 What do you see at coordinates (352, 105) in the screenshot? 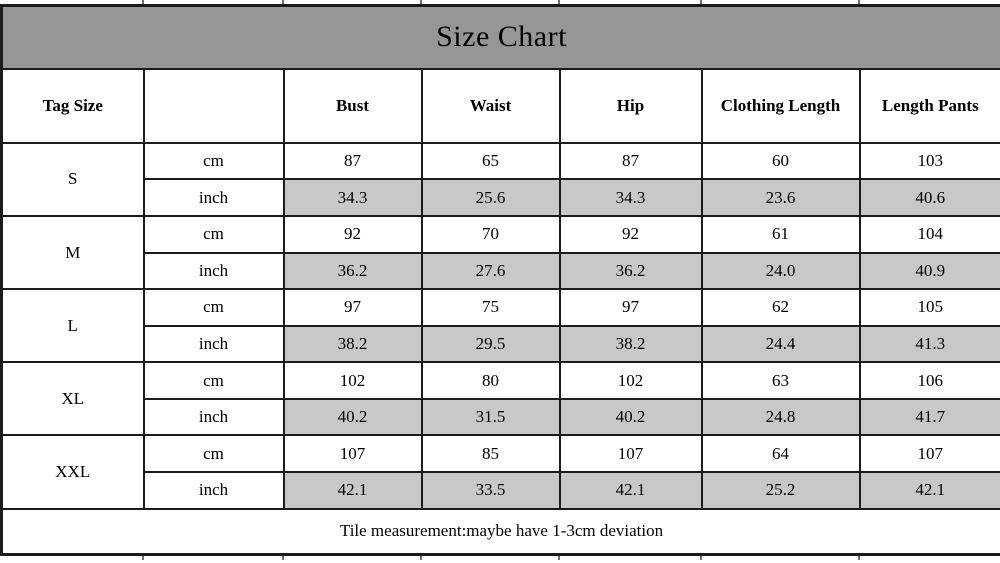
I see `column-header-bust: Bust` at bounding box center [352, 105].